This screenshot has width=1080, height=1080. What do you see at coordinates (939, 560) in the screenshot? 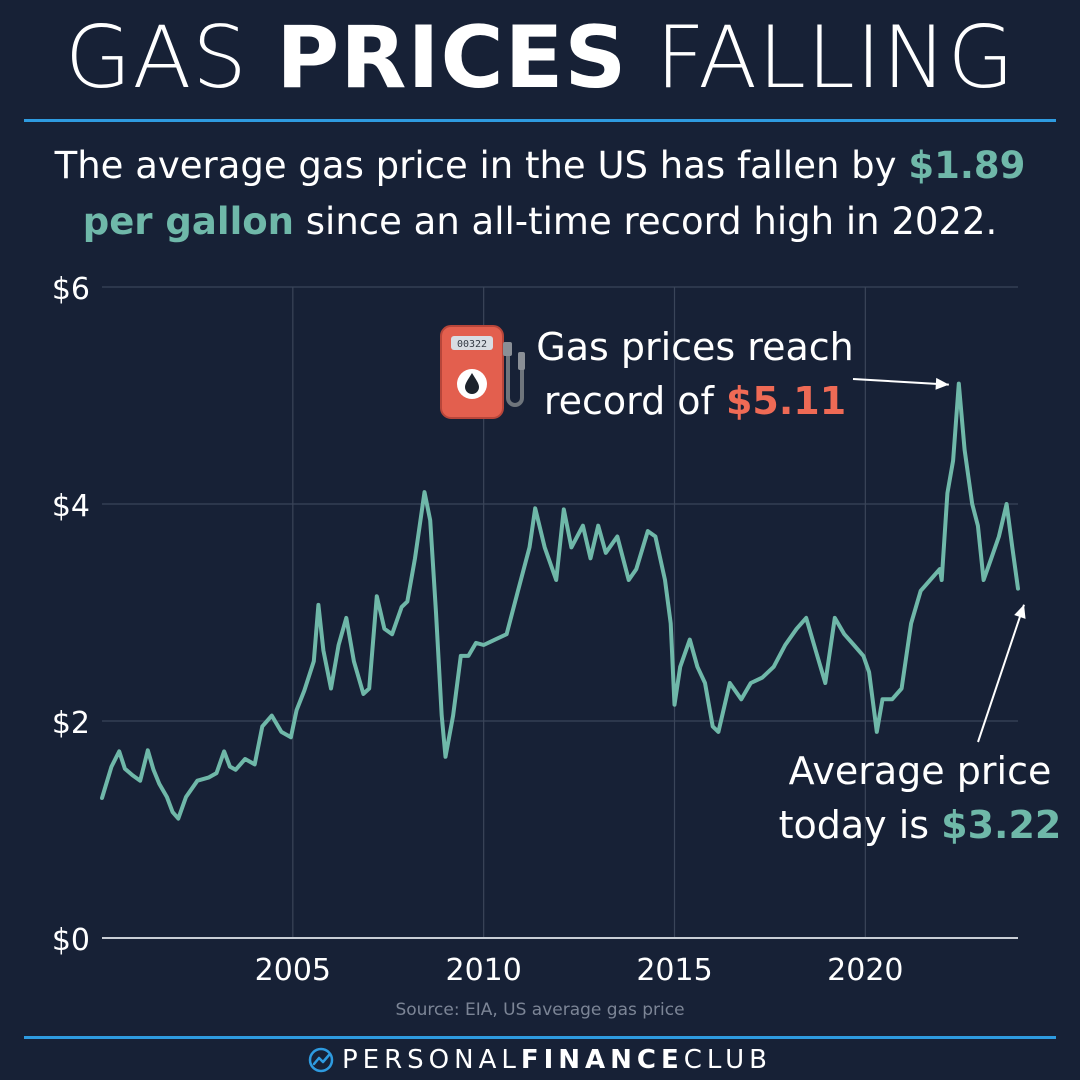
I see `annotation-arrows` at bounding box center [939, 560].